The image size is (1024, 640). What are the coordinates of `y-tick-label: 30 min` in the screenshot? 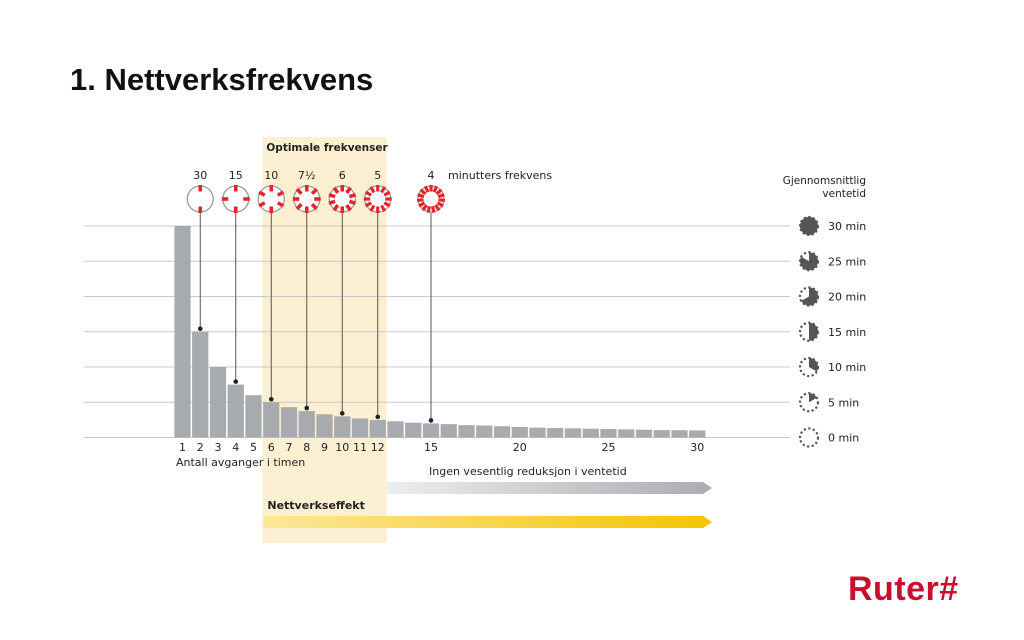 It's located at (847, 226).